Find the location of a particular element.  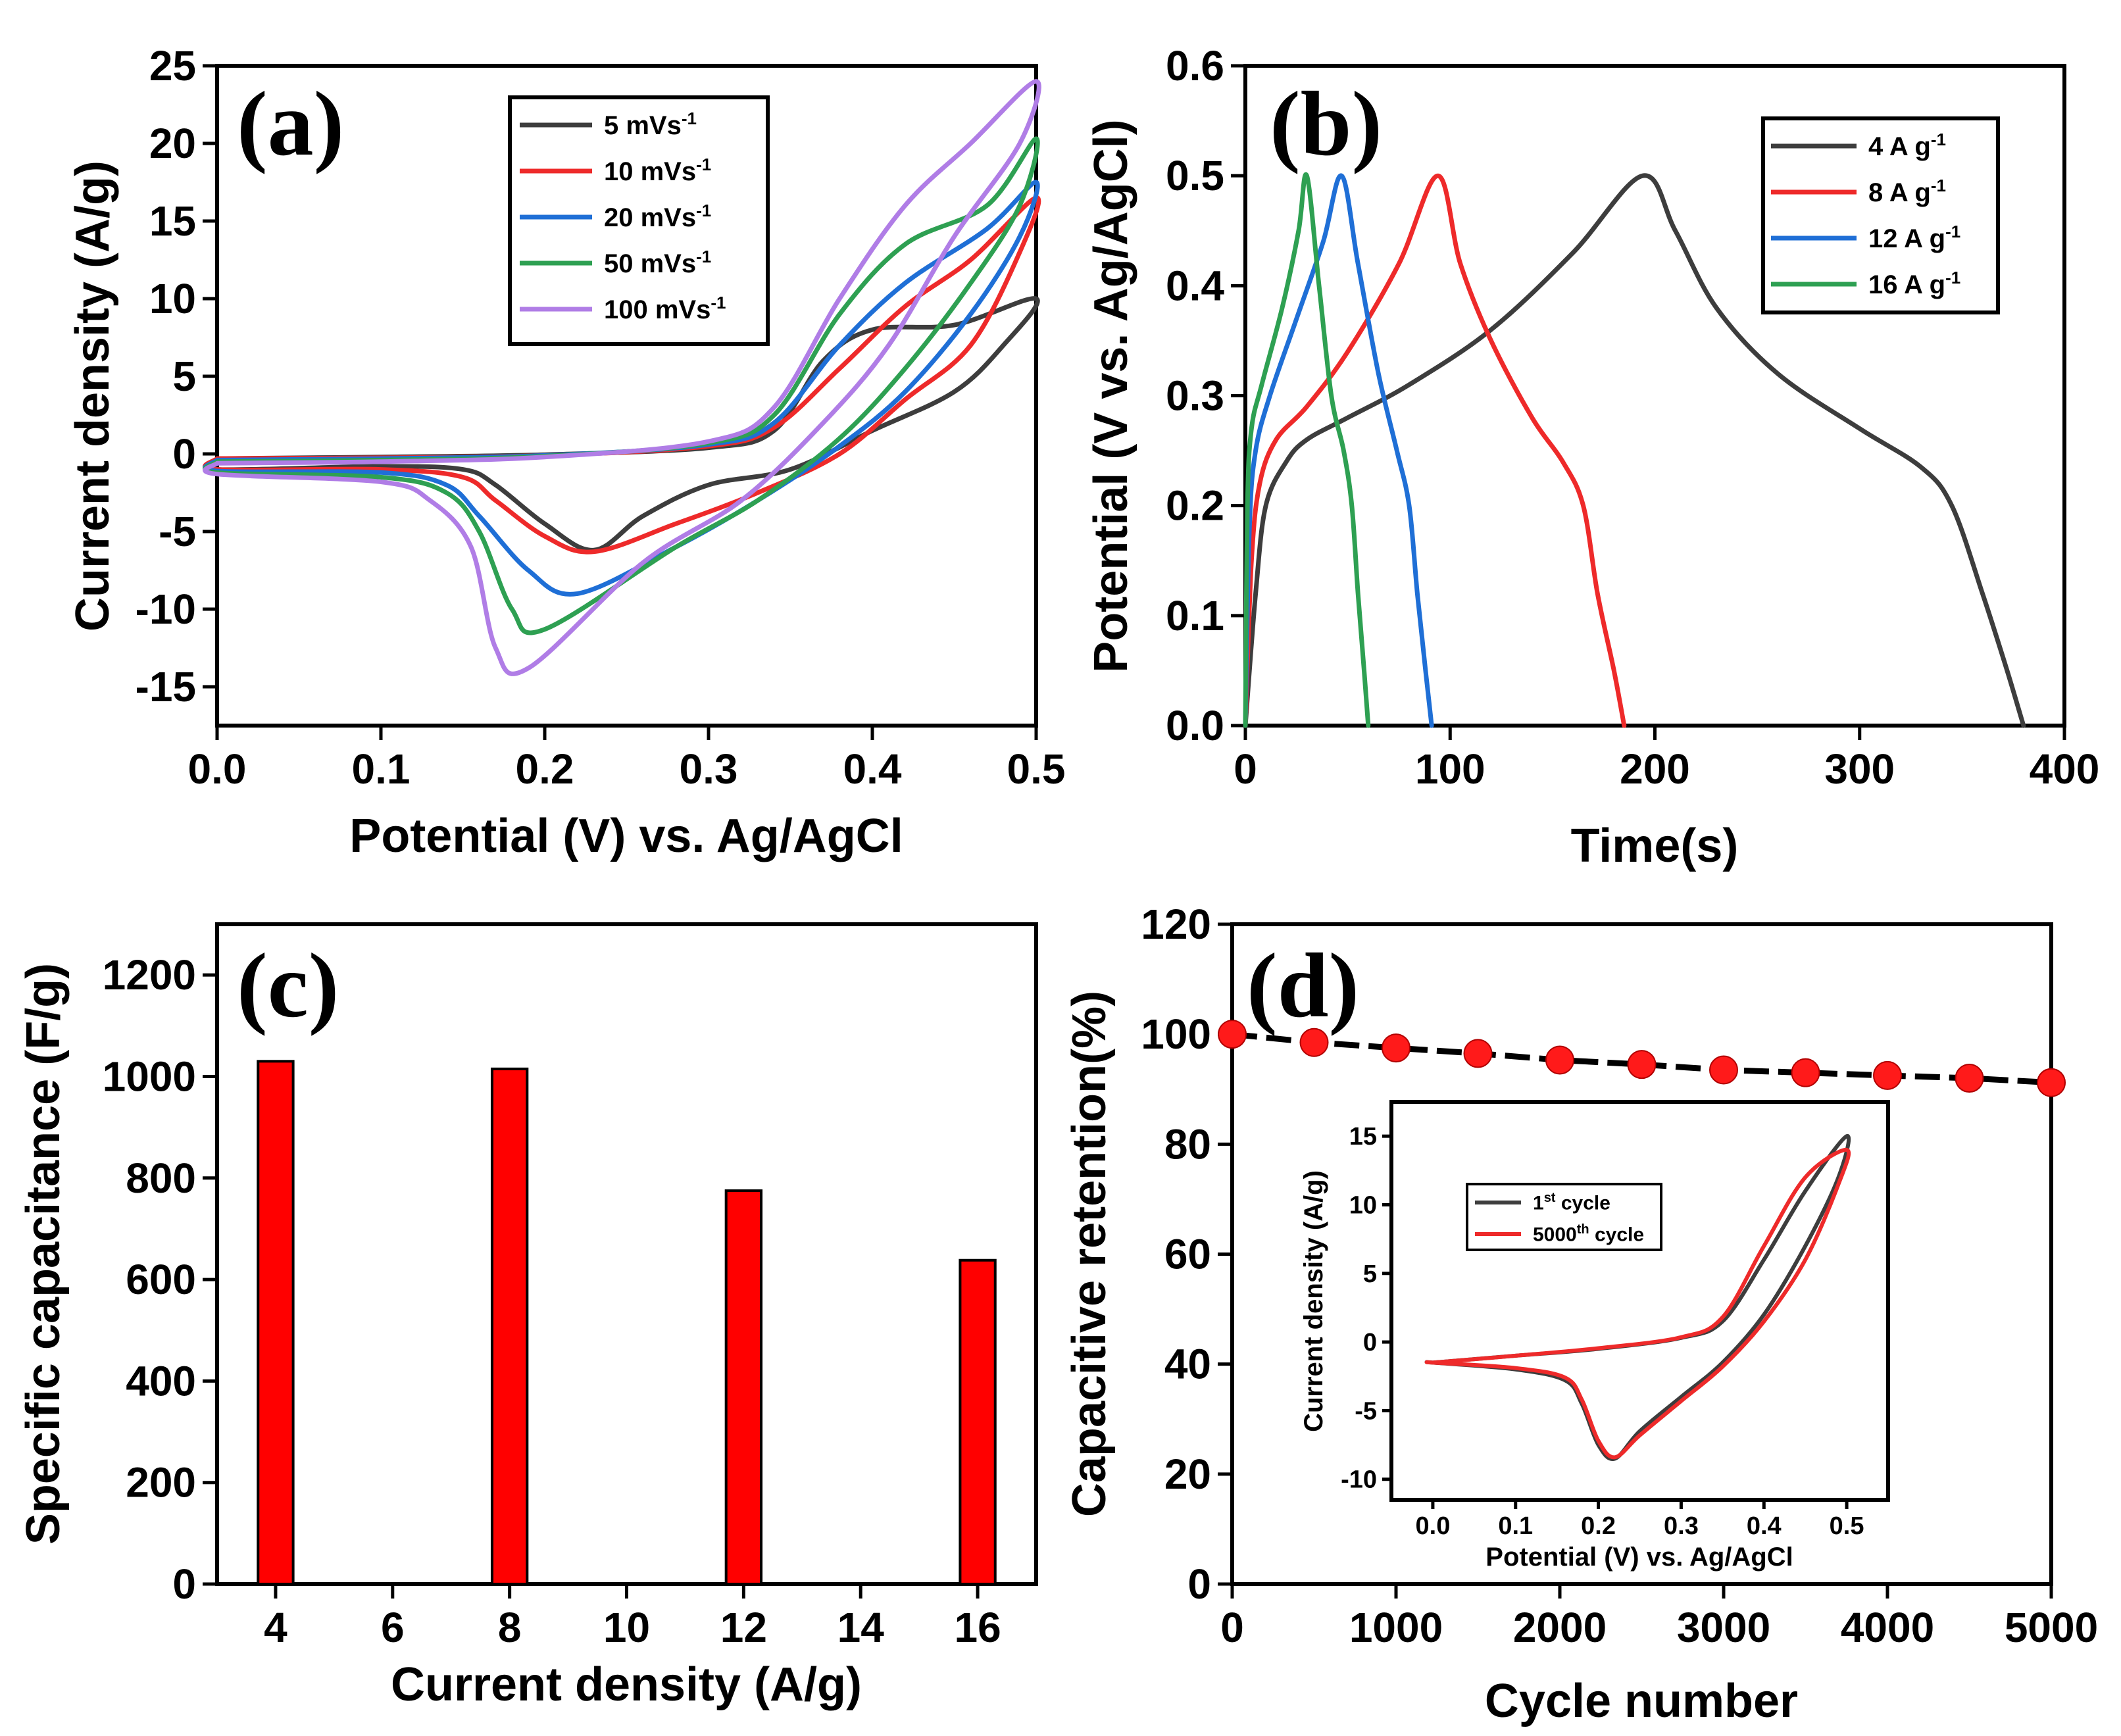

panel-b-xtick-label: 300 is located at coordinates (1859, 769).